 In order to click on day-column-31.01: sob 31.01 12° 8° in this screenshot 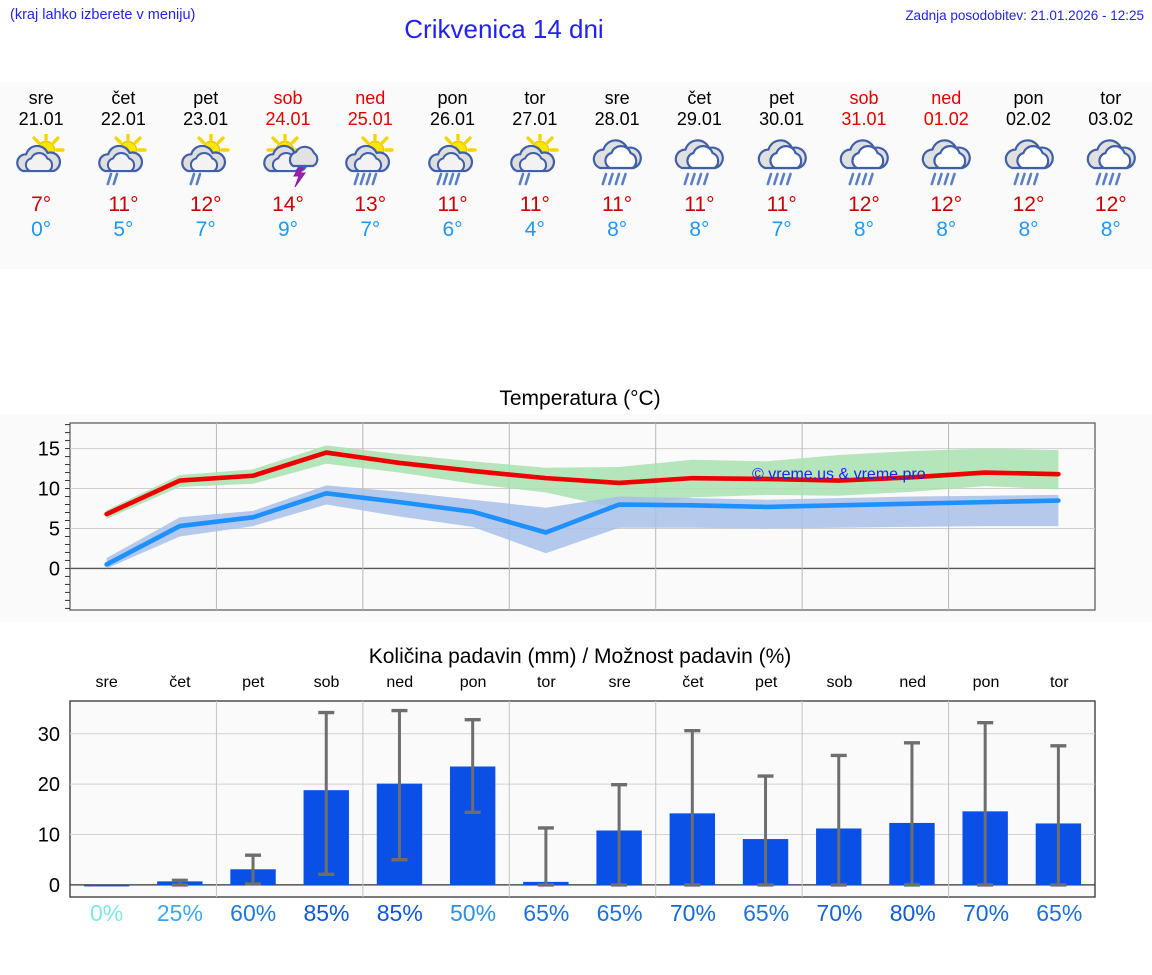, I will do `click(864, 175)`.